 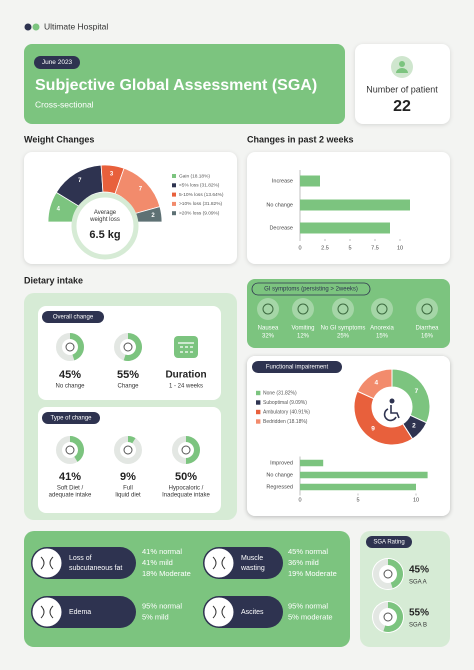 I want to click on duration-label: Duration, so click(x=185, y=375).